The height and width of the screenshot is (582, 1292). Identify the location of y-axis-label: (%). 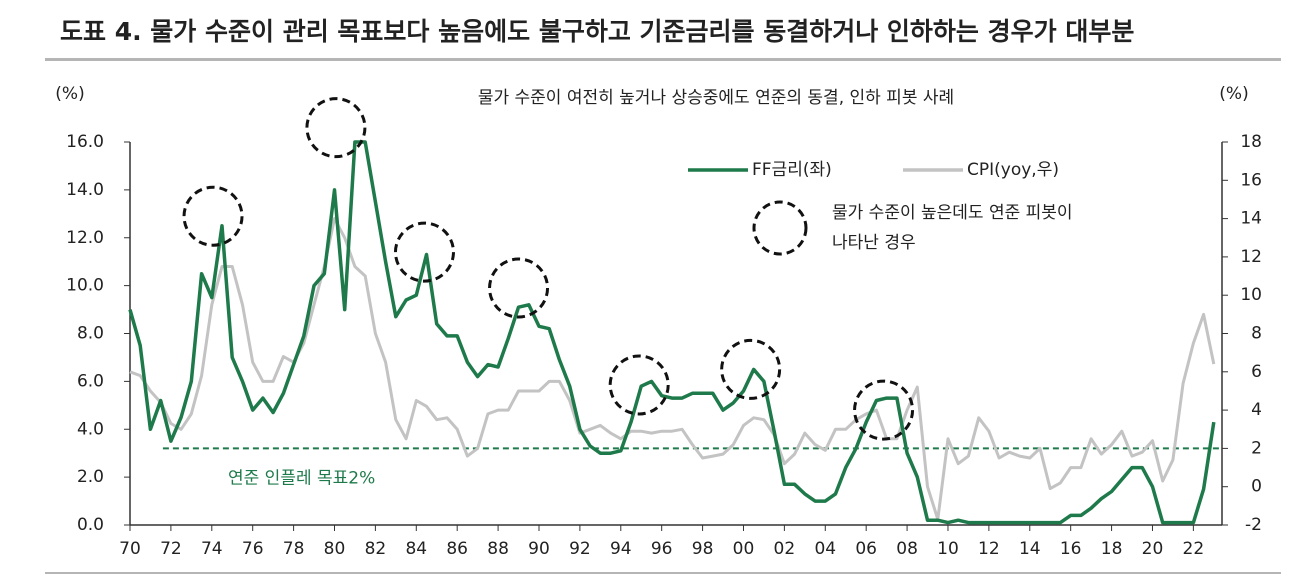
(69, 94).